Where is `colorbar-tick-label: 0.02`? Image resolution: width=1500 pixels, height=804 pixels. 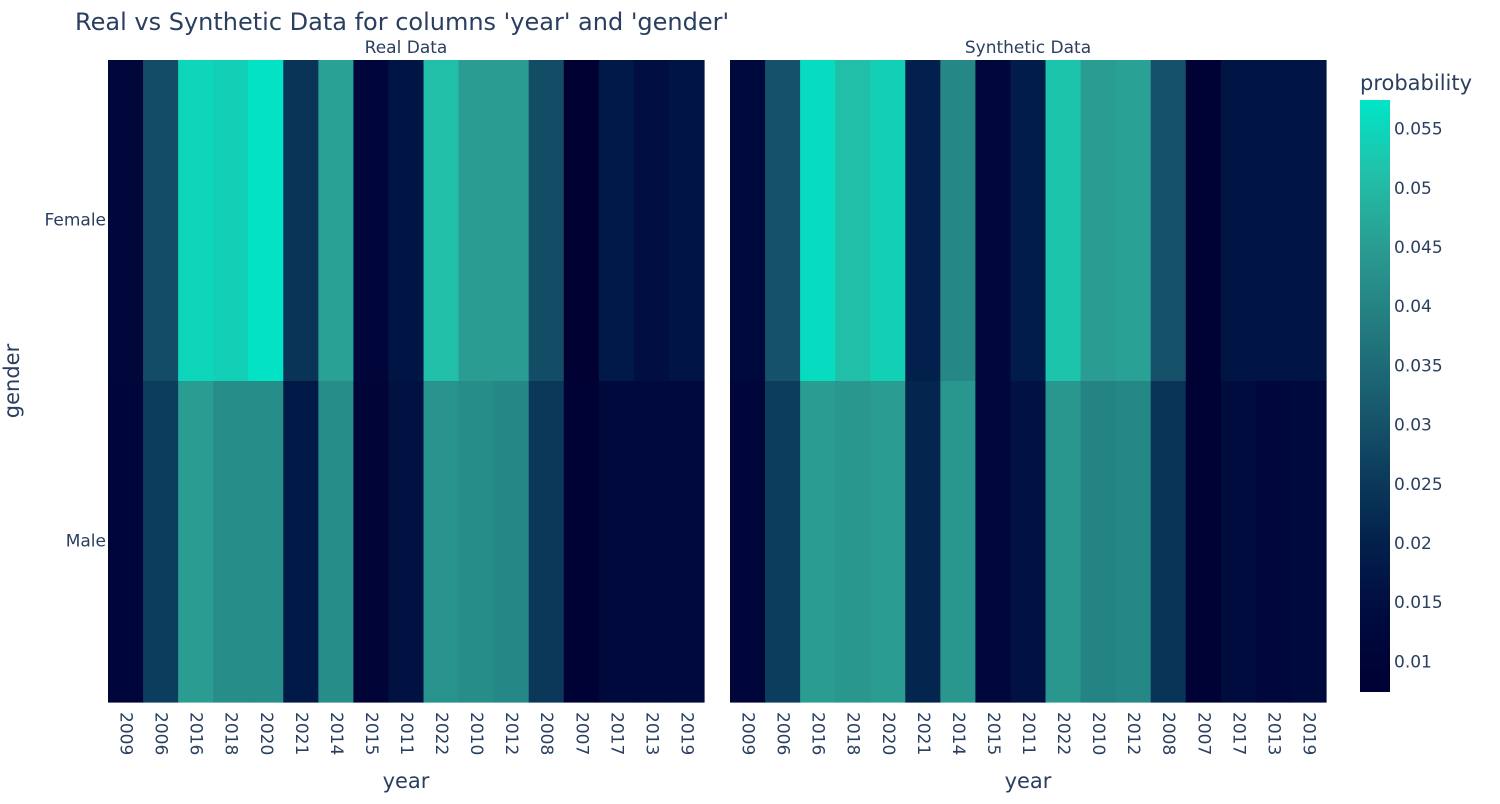
colorbar-tick-label: 0.02 is located at coordinates (1413, 544).